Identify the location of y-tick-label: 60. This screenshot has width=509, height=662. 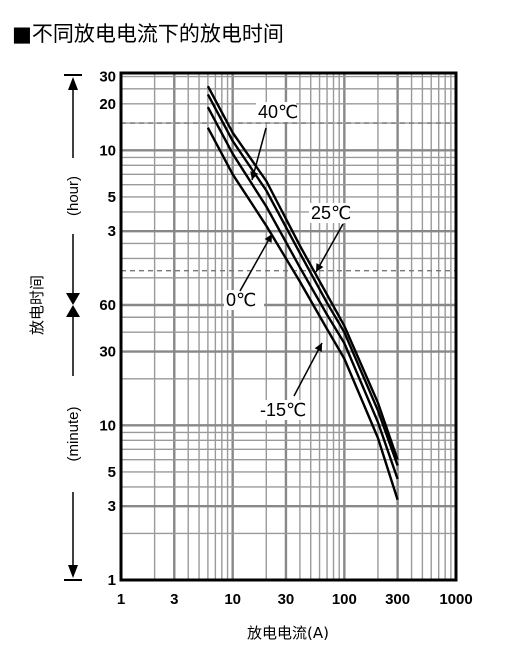
(107, 305).